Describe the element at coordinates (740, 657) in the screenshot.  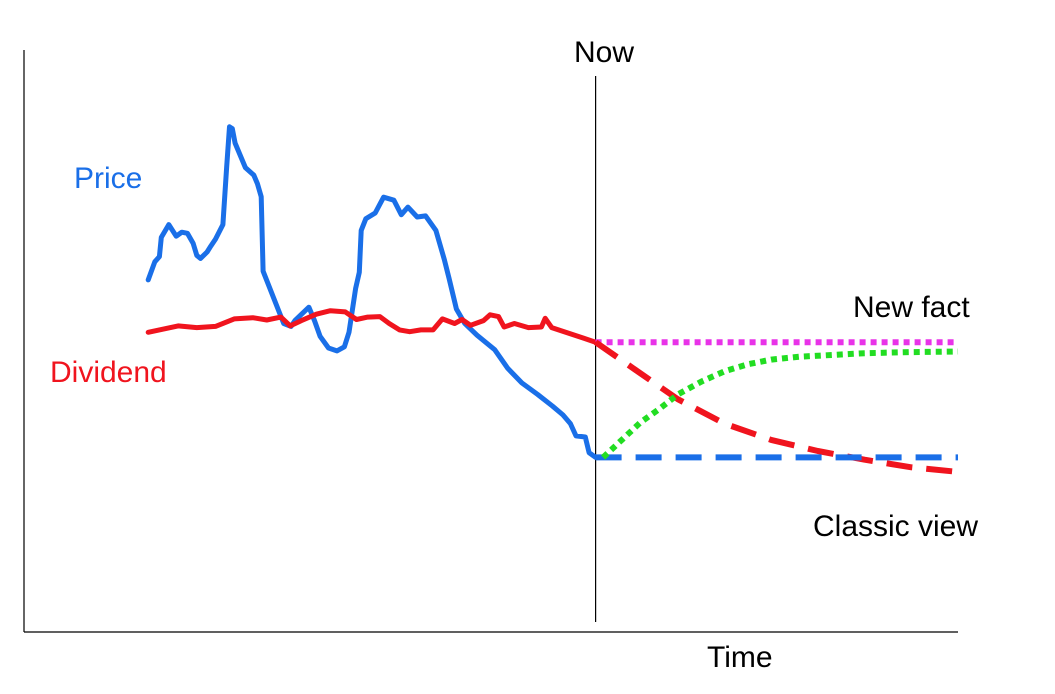
I see `x-axis-label: Time` at that location.